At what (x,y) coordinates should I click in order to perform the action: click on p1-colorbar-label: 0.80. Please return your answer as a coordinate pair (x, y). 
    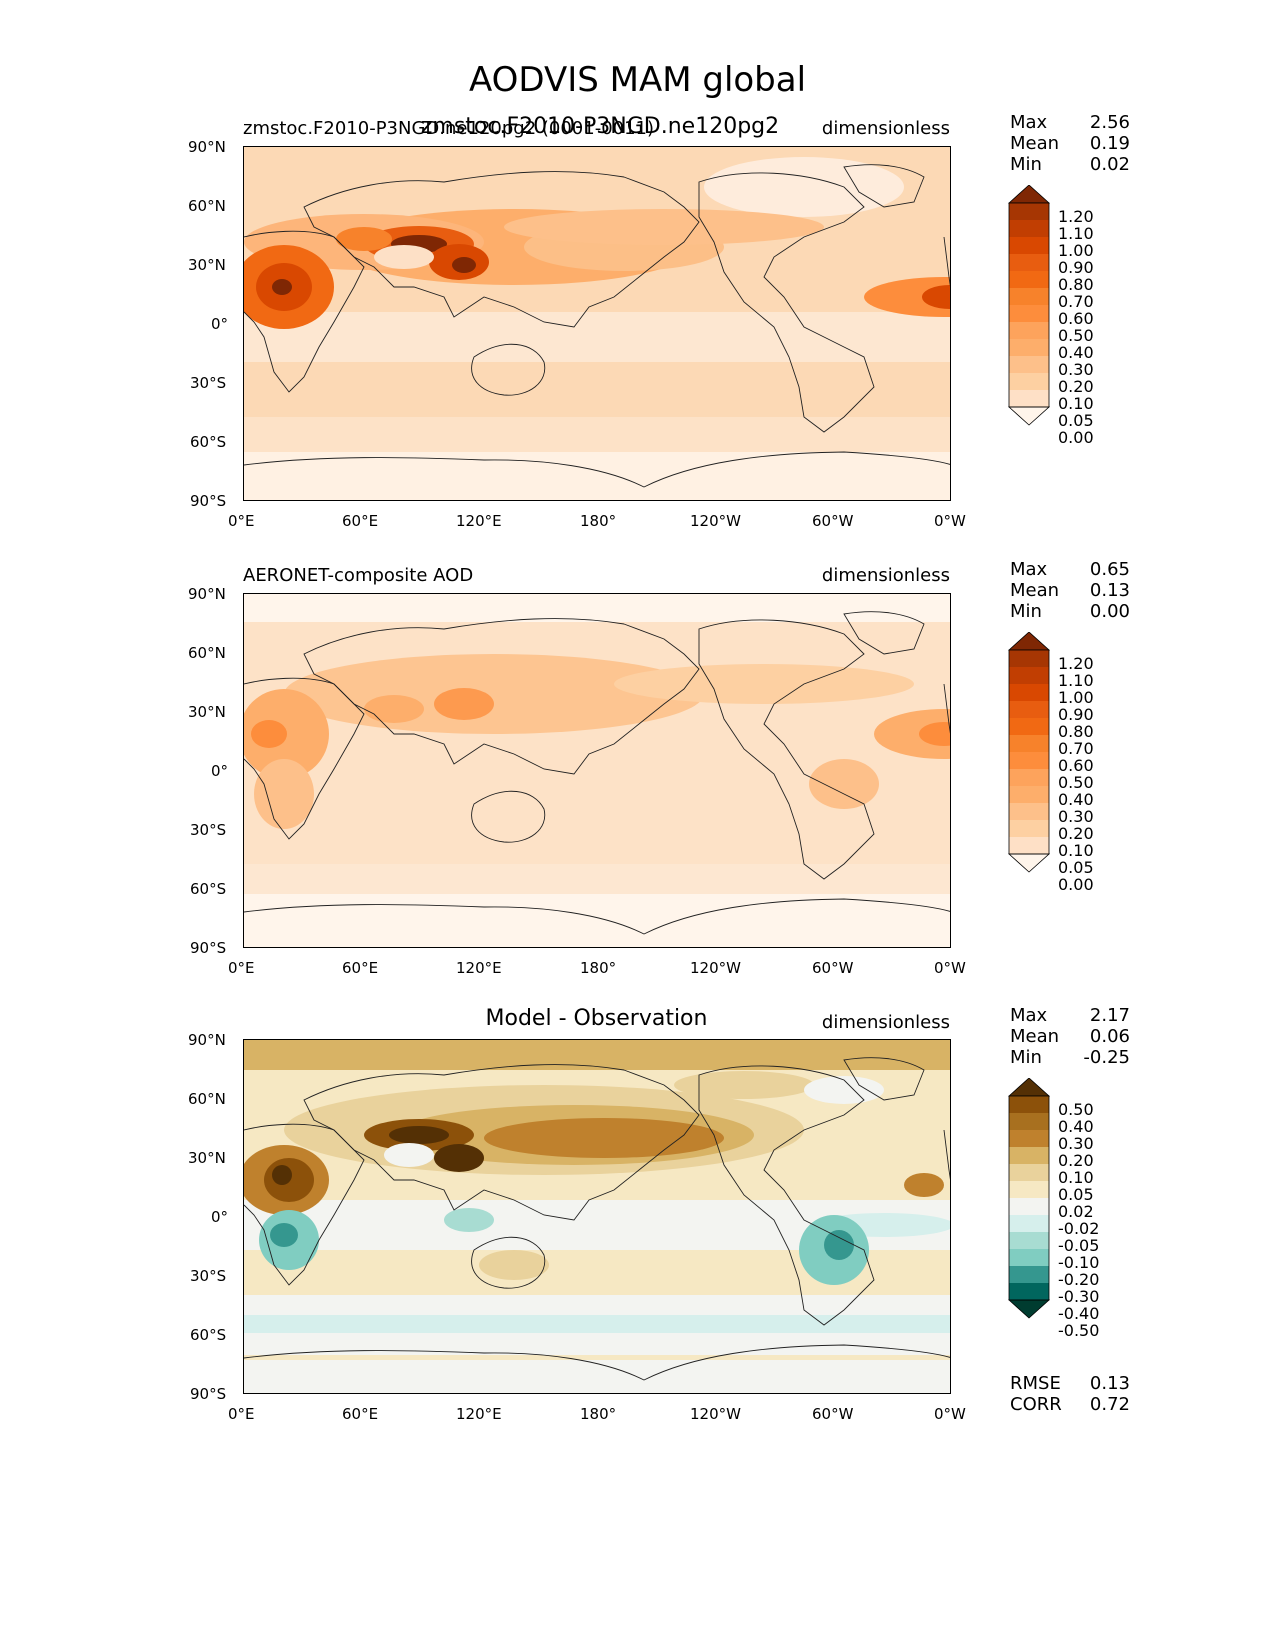
    Looking at the image, I should click on (1076, 284).